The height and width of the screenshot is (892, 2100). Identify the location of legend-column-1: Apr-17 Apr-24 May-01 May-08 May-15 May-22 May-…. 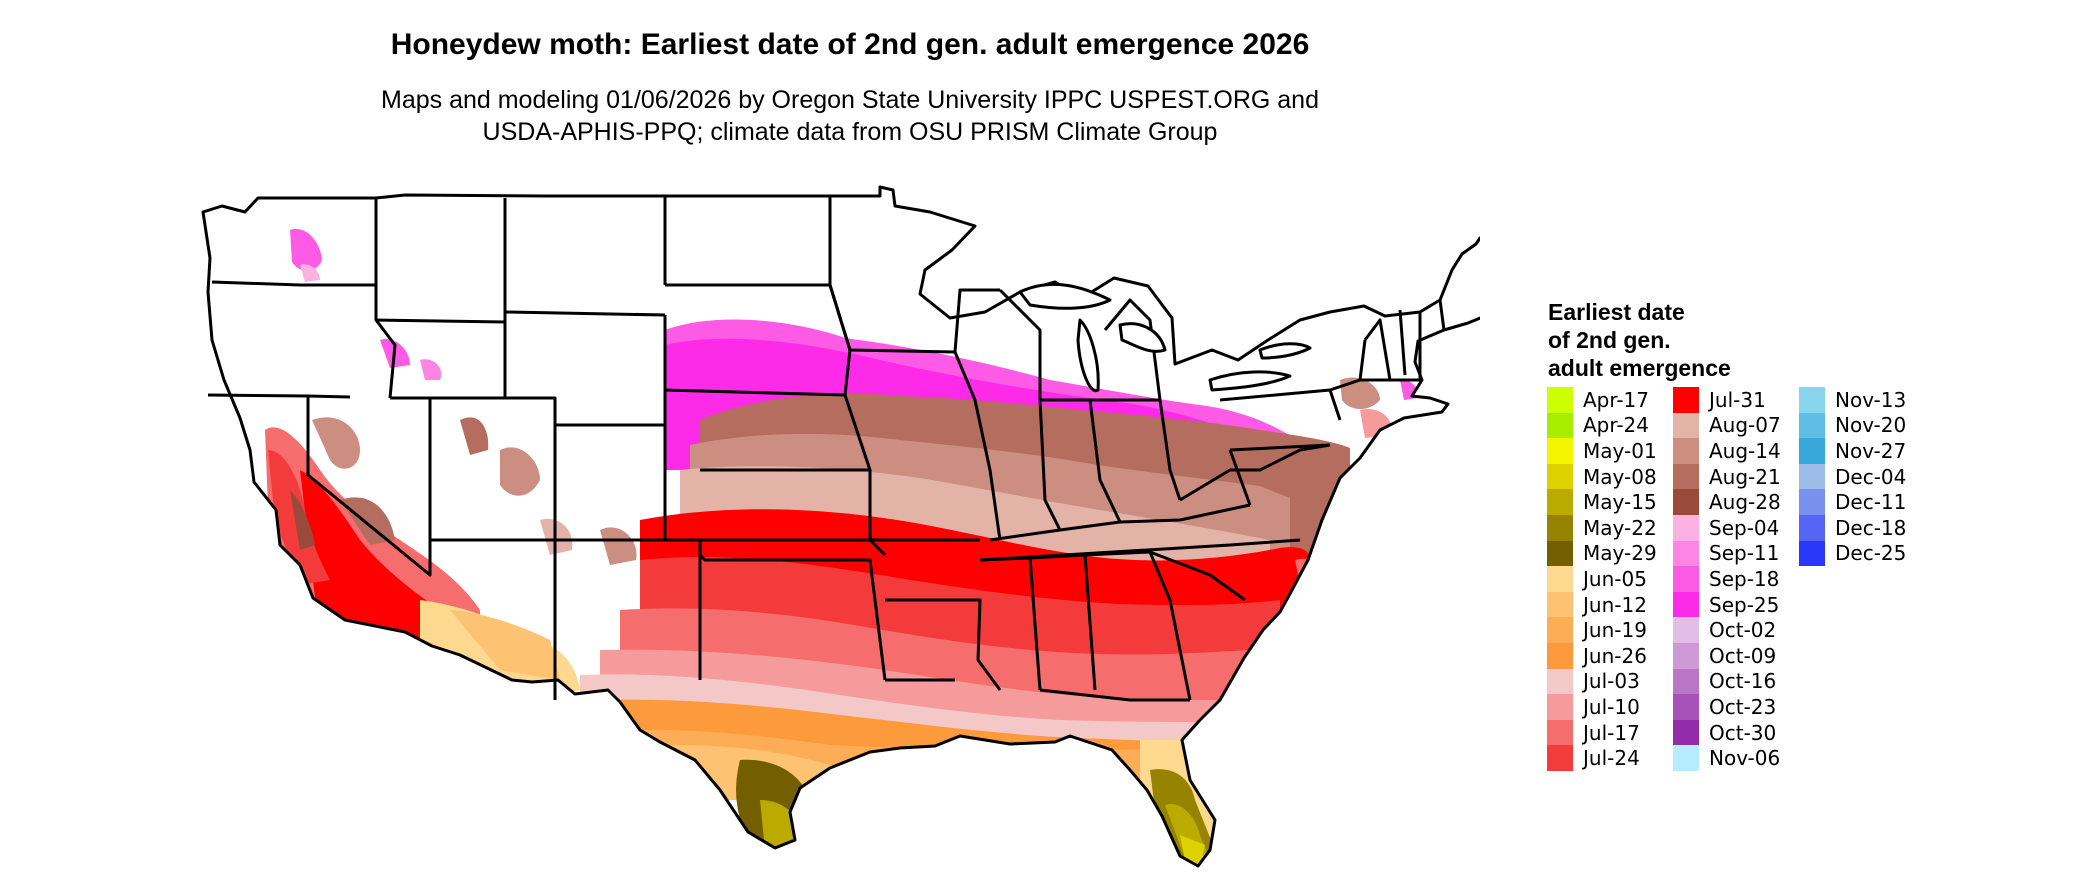
(1602, 579).